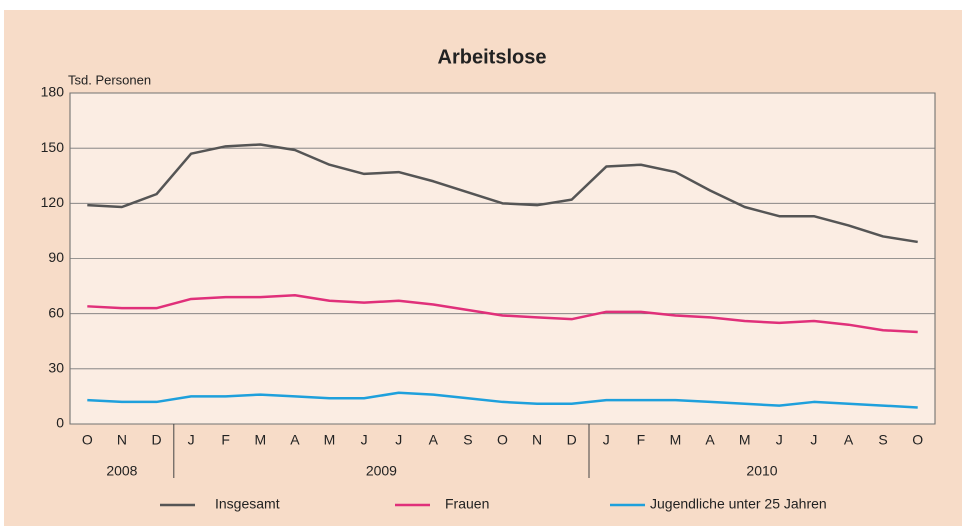 The width and height of the screenshot is (966, 530). I want to click on legend-label: Frauen, so click(467, 504).